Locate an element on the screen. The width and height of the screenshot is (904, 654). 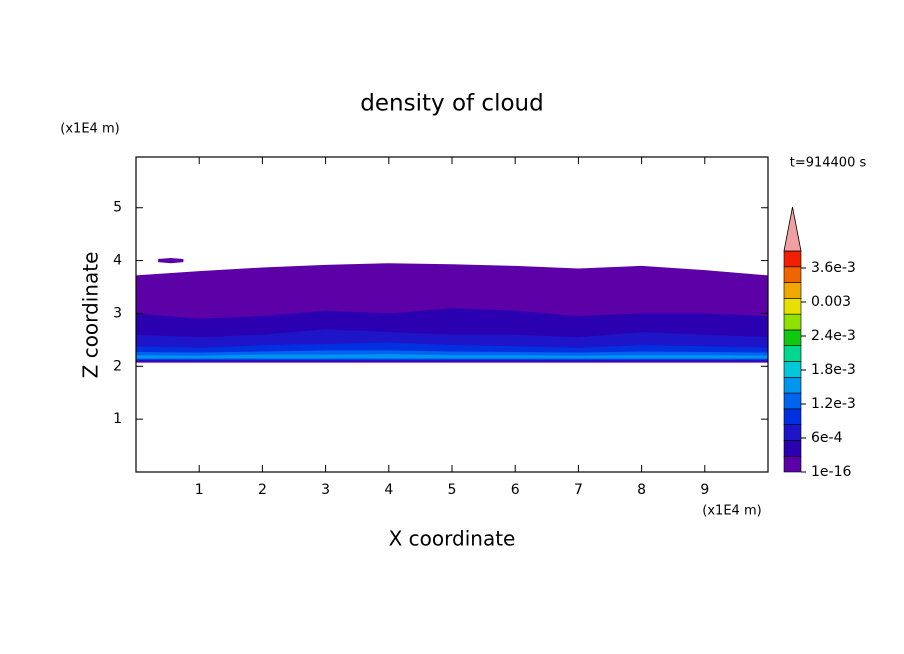
x-tick-label: 4 is located at coordinates (388, 490).